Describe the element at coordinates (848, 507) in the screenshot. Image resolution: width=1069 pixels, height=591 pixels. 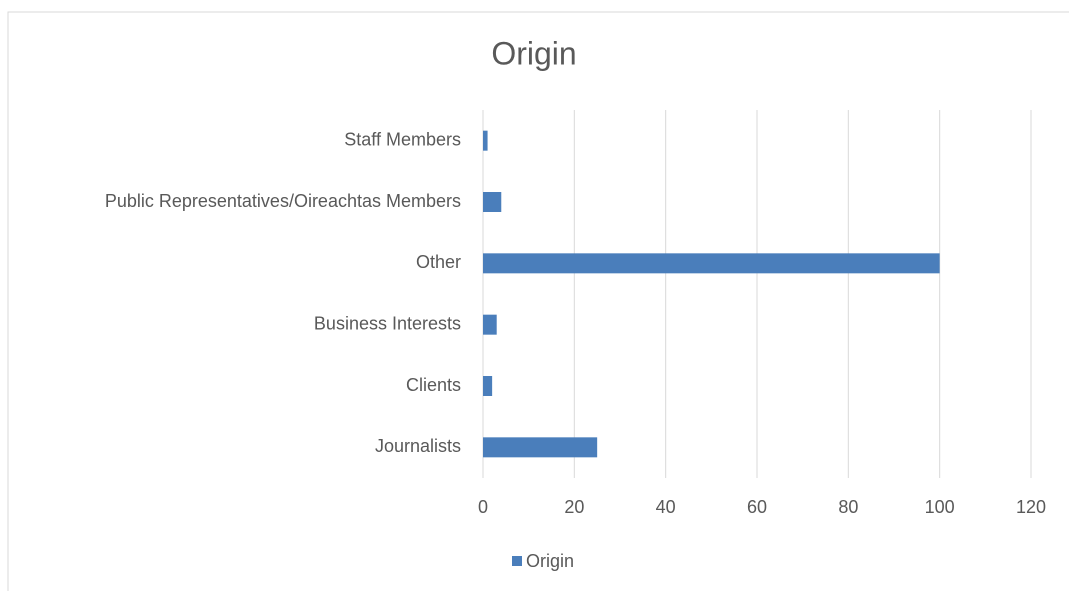
I see `x-tick-label: 80` at that location.